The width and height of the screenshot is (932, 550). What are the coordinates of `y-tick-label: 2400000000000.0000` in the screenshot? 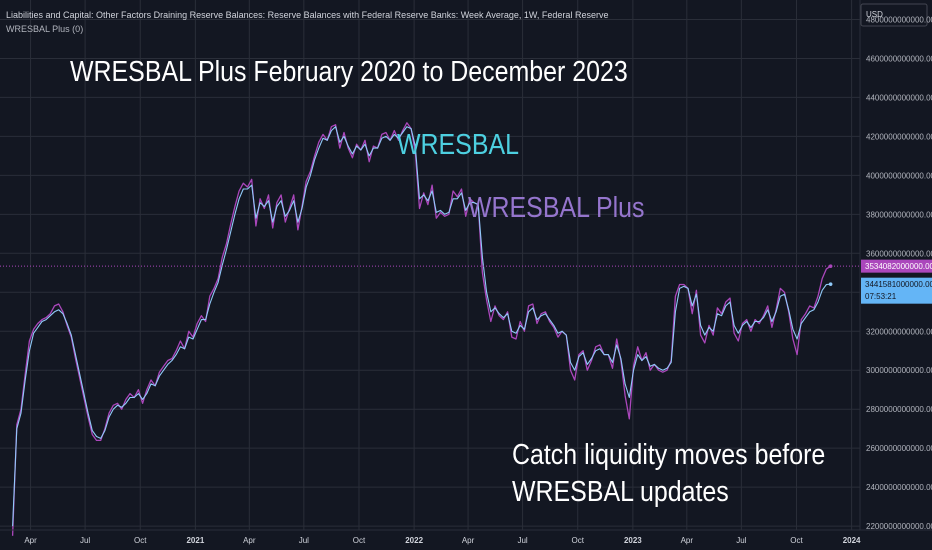 It's located at (899, 487).